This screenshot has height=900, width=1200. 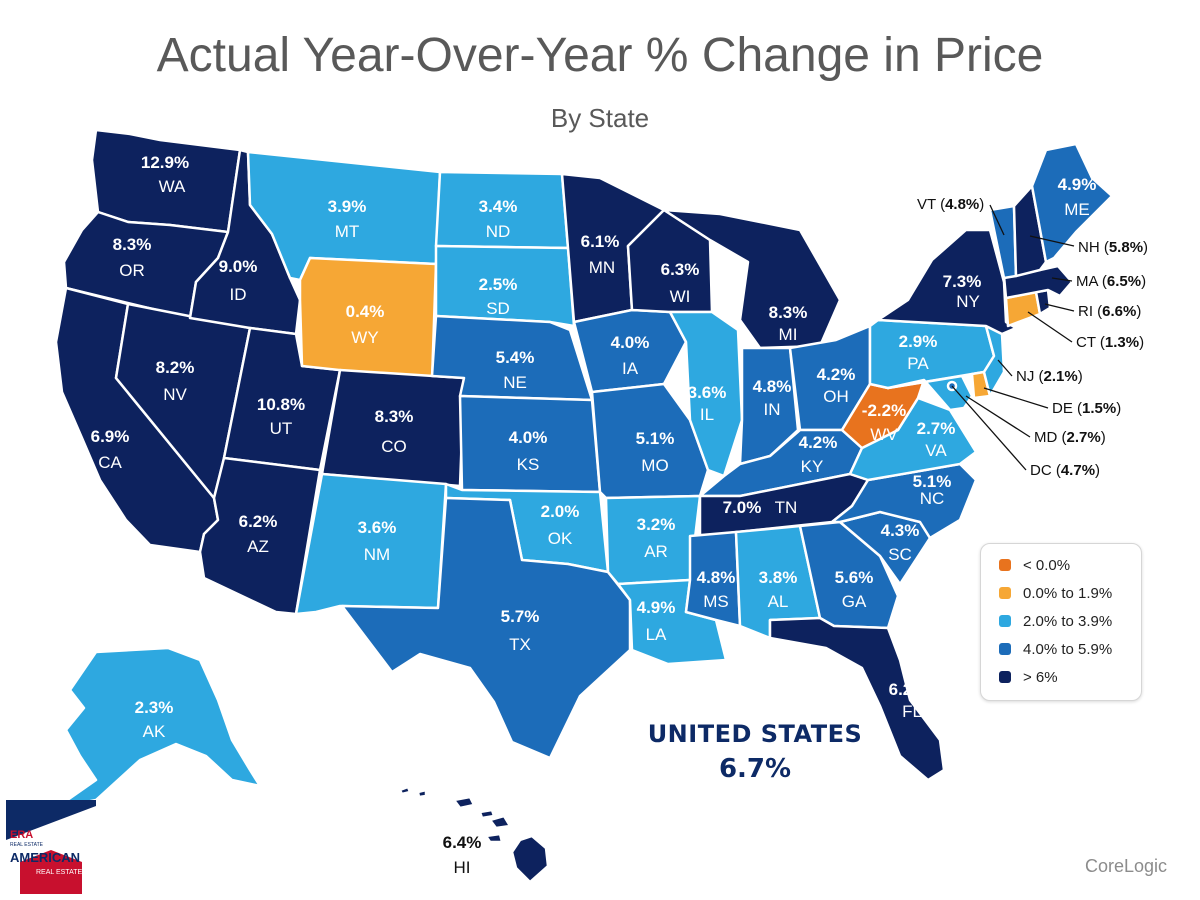 I want to click on label-pct-va: 2.7%, so click(x=936, y=428).